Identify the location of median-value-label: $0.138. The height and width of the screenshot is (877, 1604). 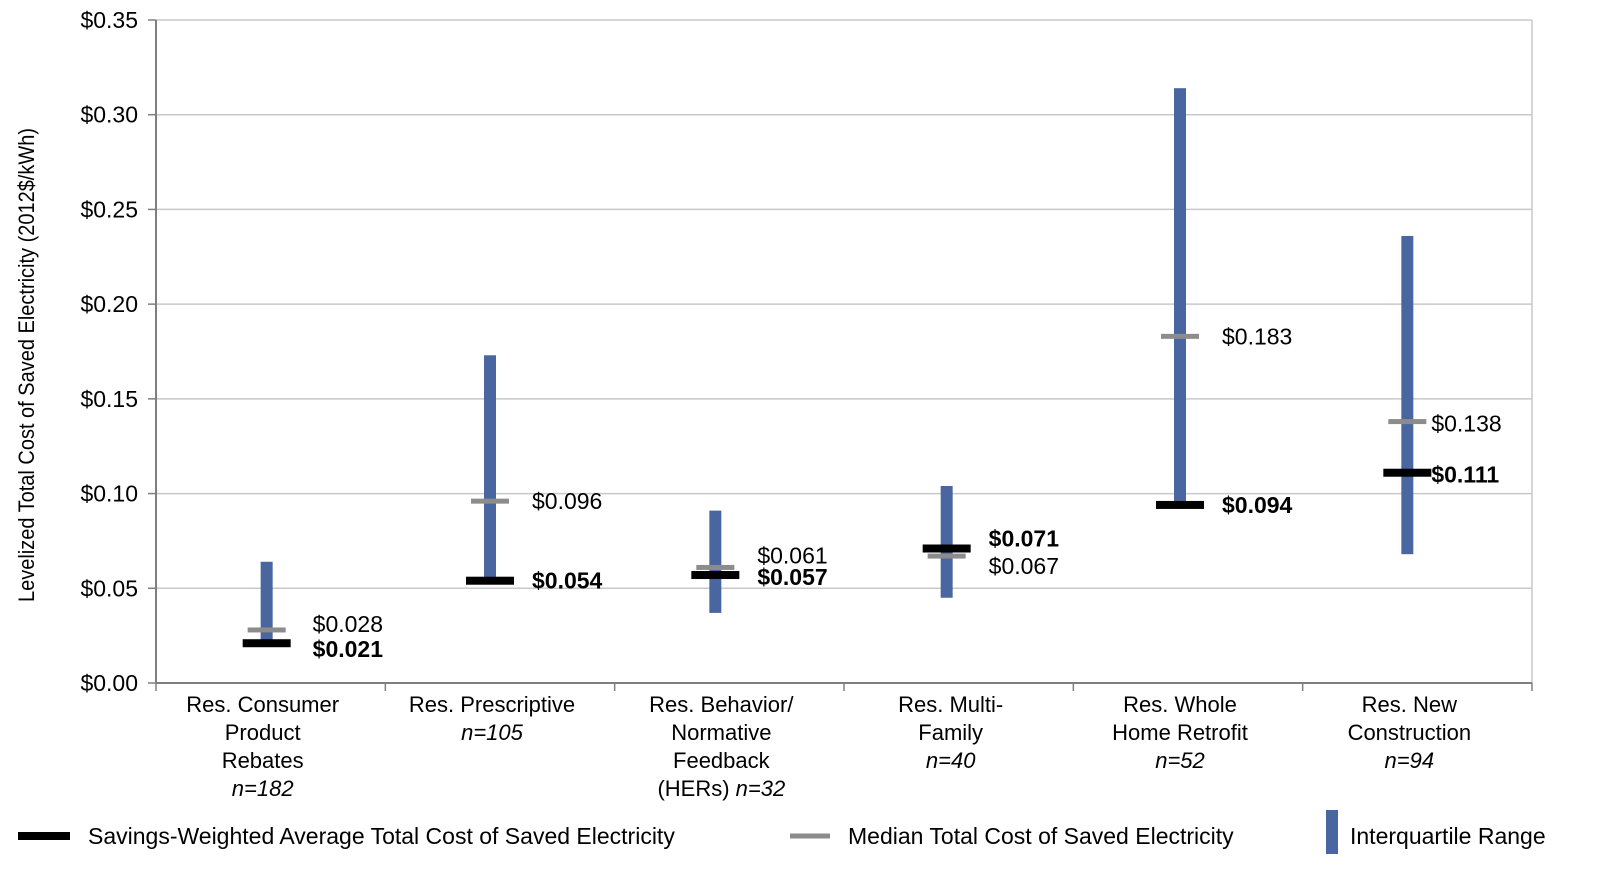
(1466, 424).